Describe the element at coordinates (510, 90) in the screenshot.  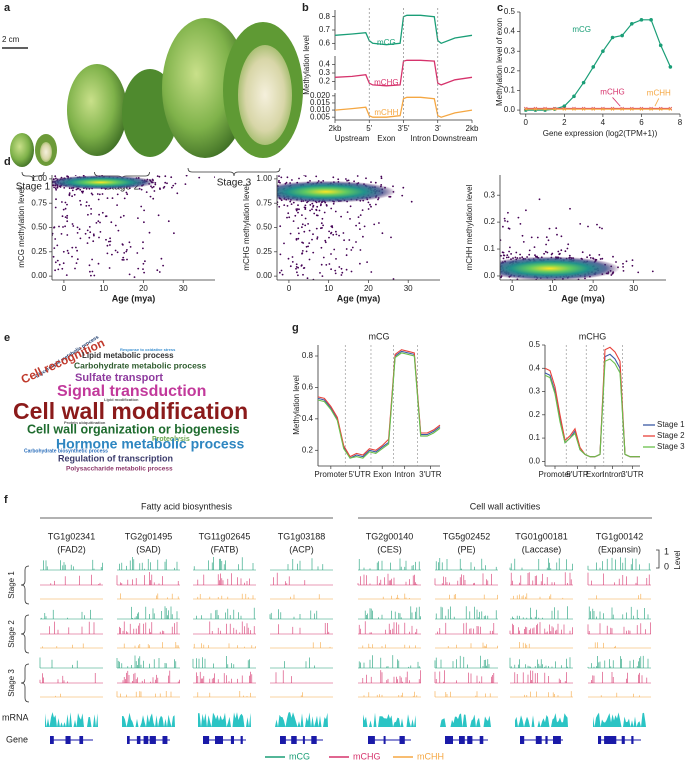
I see `y-tick-label: 0.1` at that location.